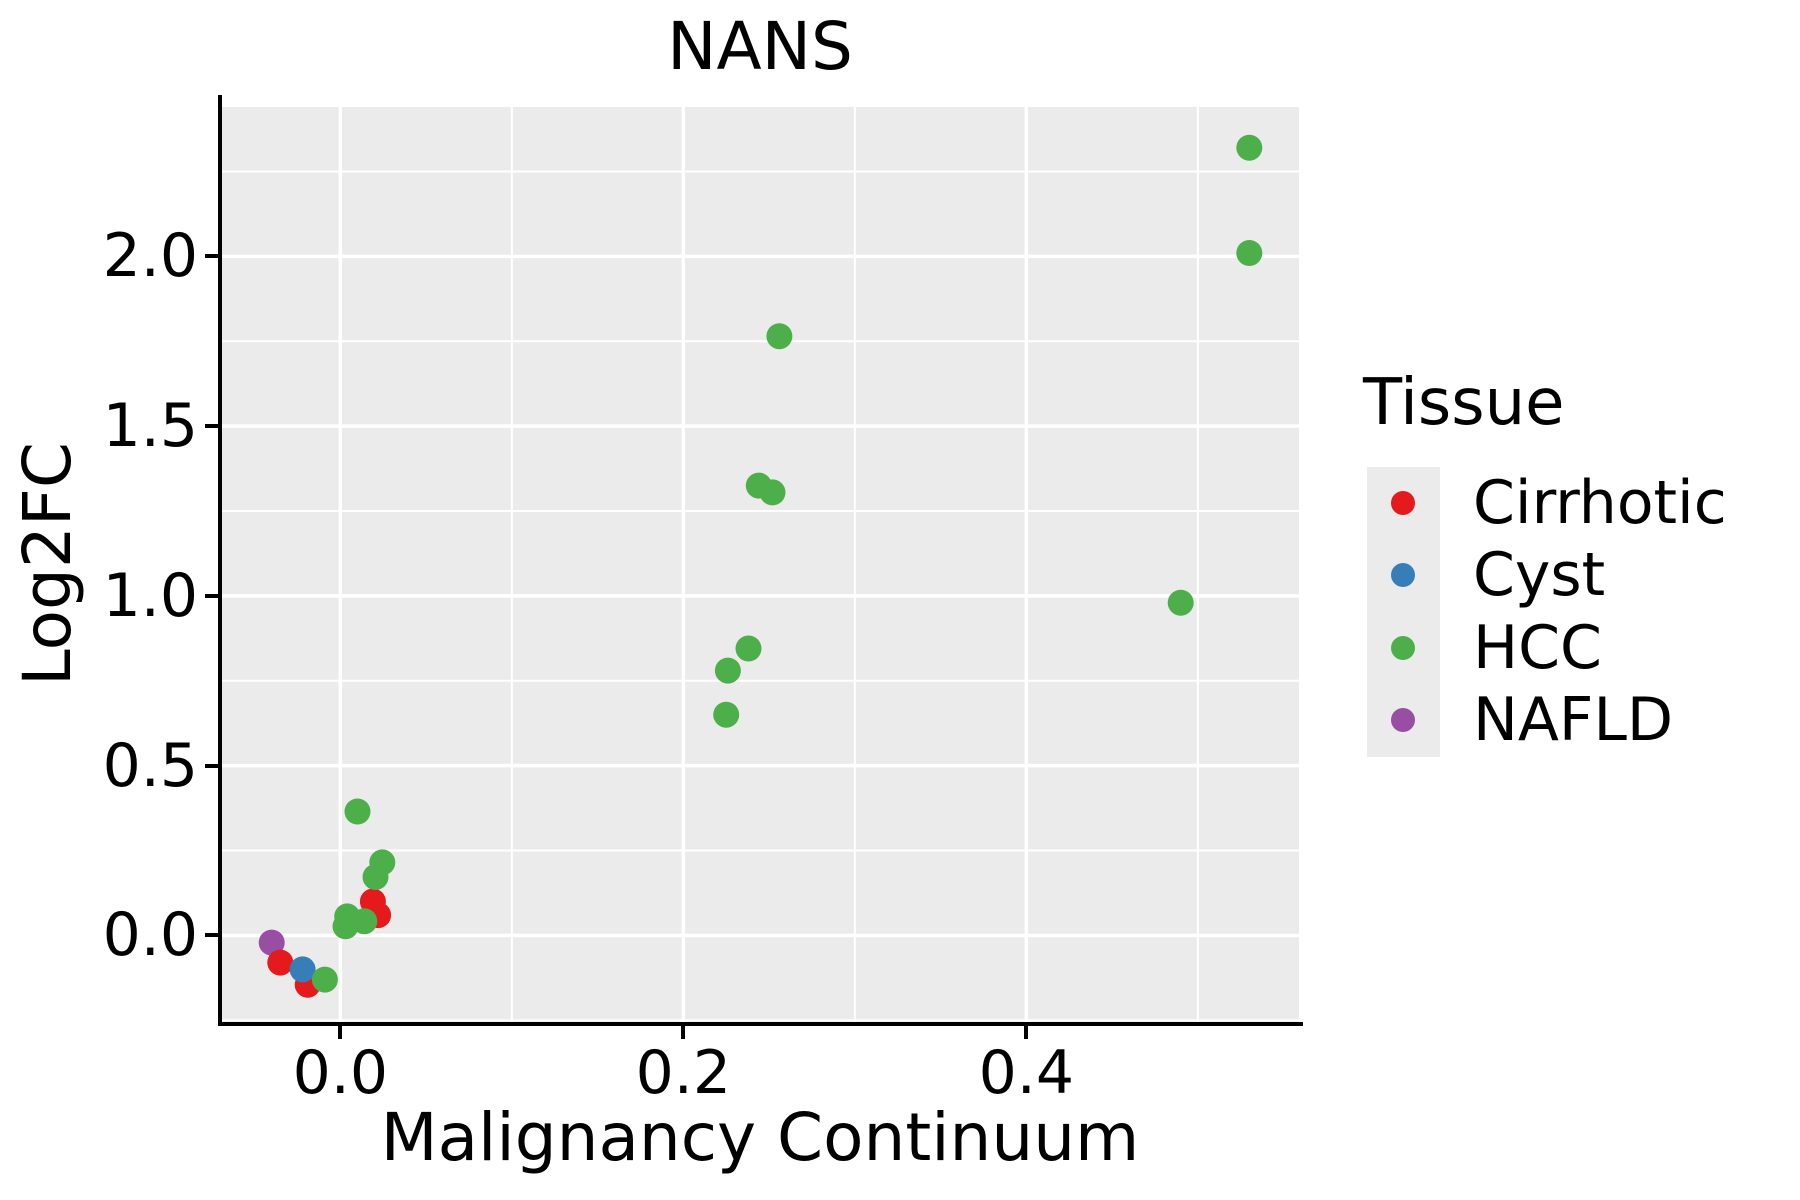 This screenshot has height=1200, width=1800. What do you see at coordinates (1539, 575) in the screenshot?
I see `legend-label-cyst: Cyst` at bounding box center [1539, 575].